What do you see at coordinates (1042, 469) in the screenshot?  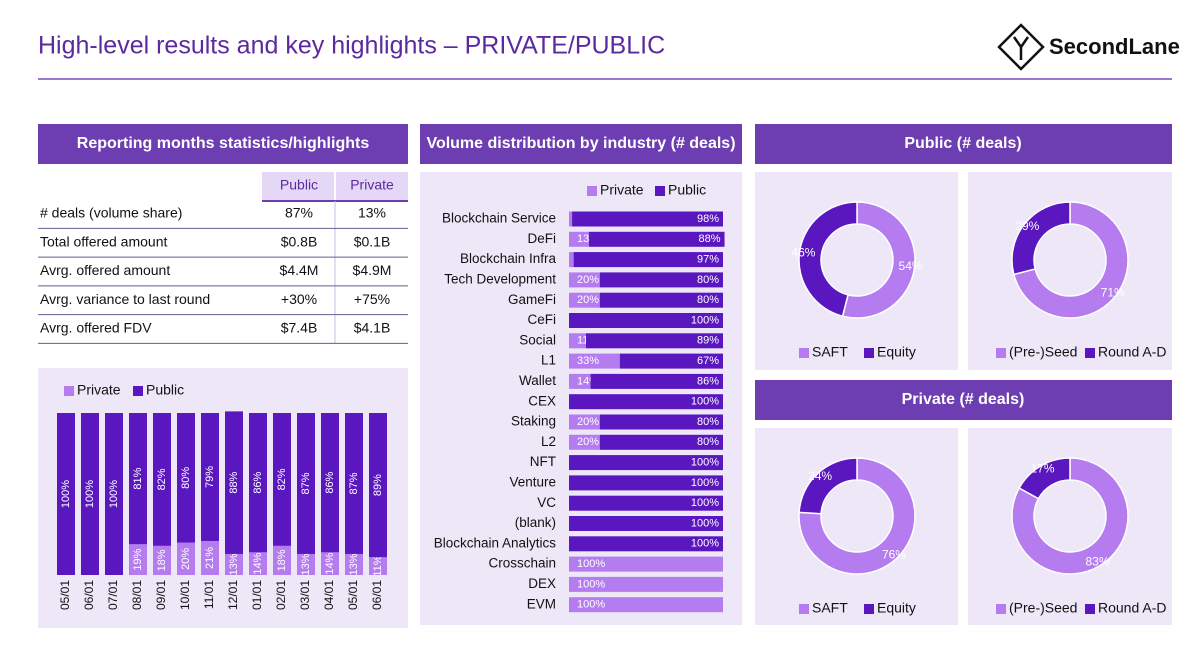 I see `value-label: 17%` at bounding box center [1042, 469].